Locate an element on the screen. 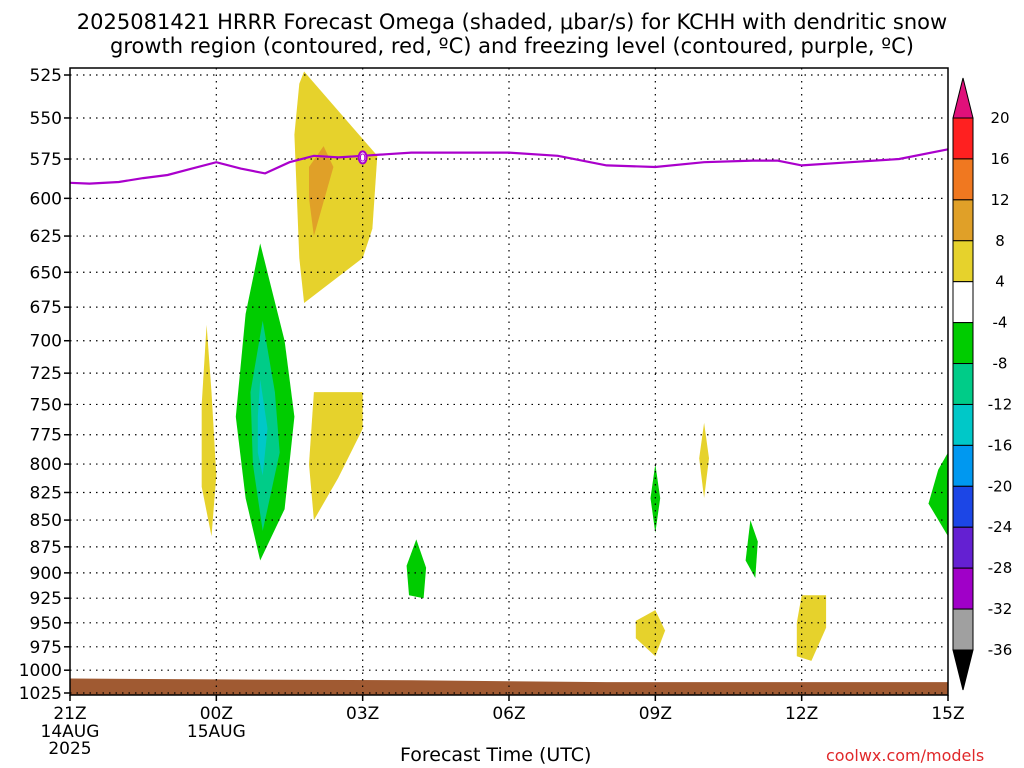 Image resolution: width=1024 pixels, height=768 pixels. colorbar-label-13: -36 is located at coordinates (1000, 650).